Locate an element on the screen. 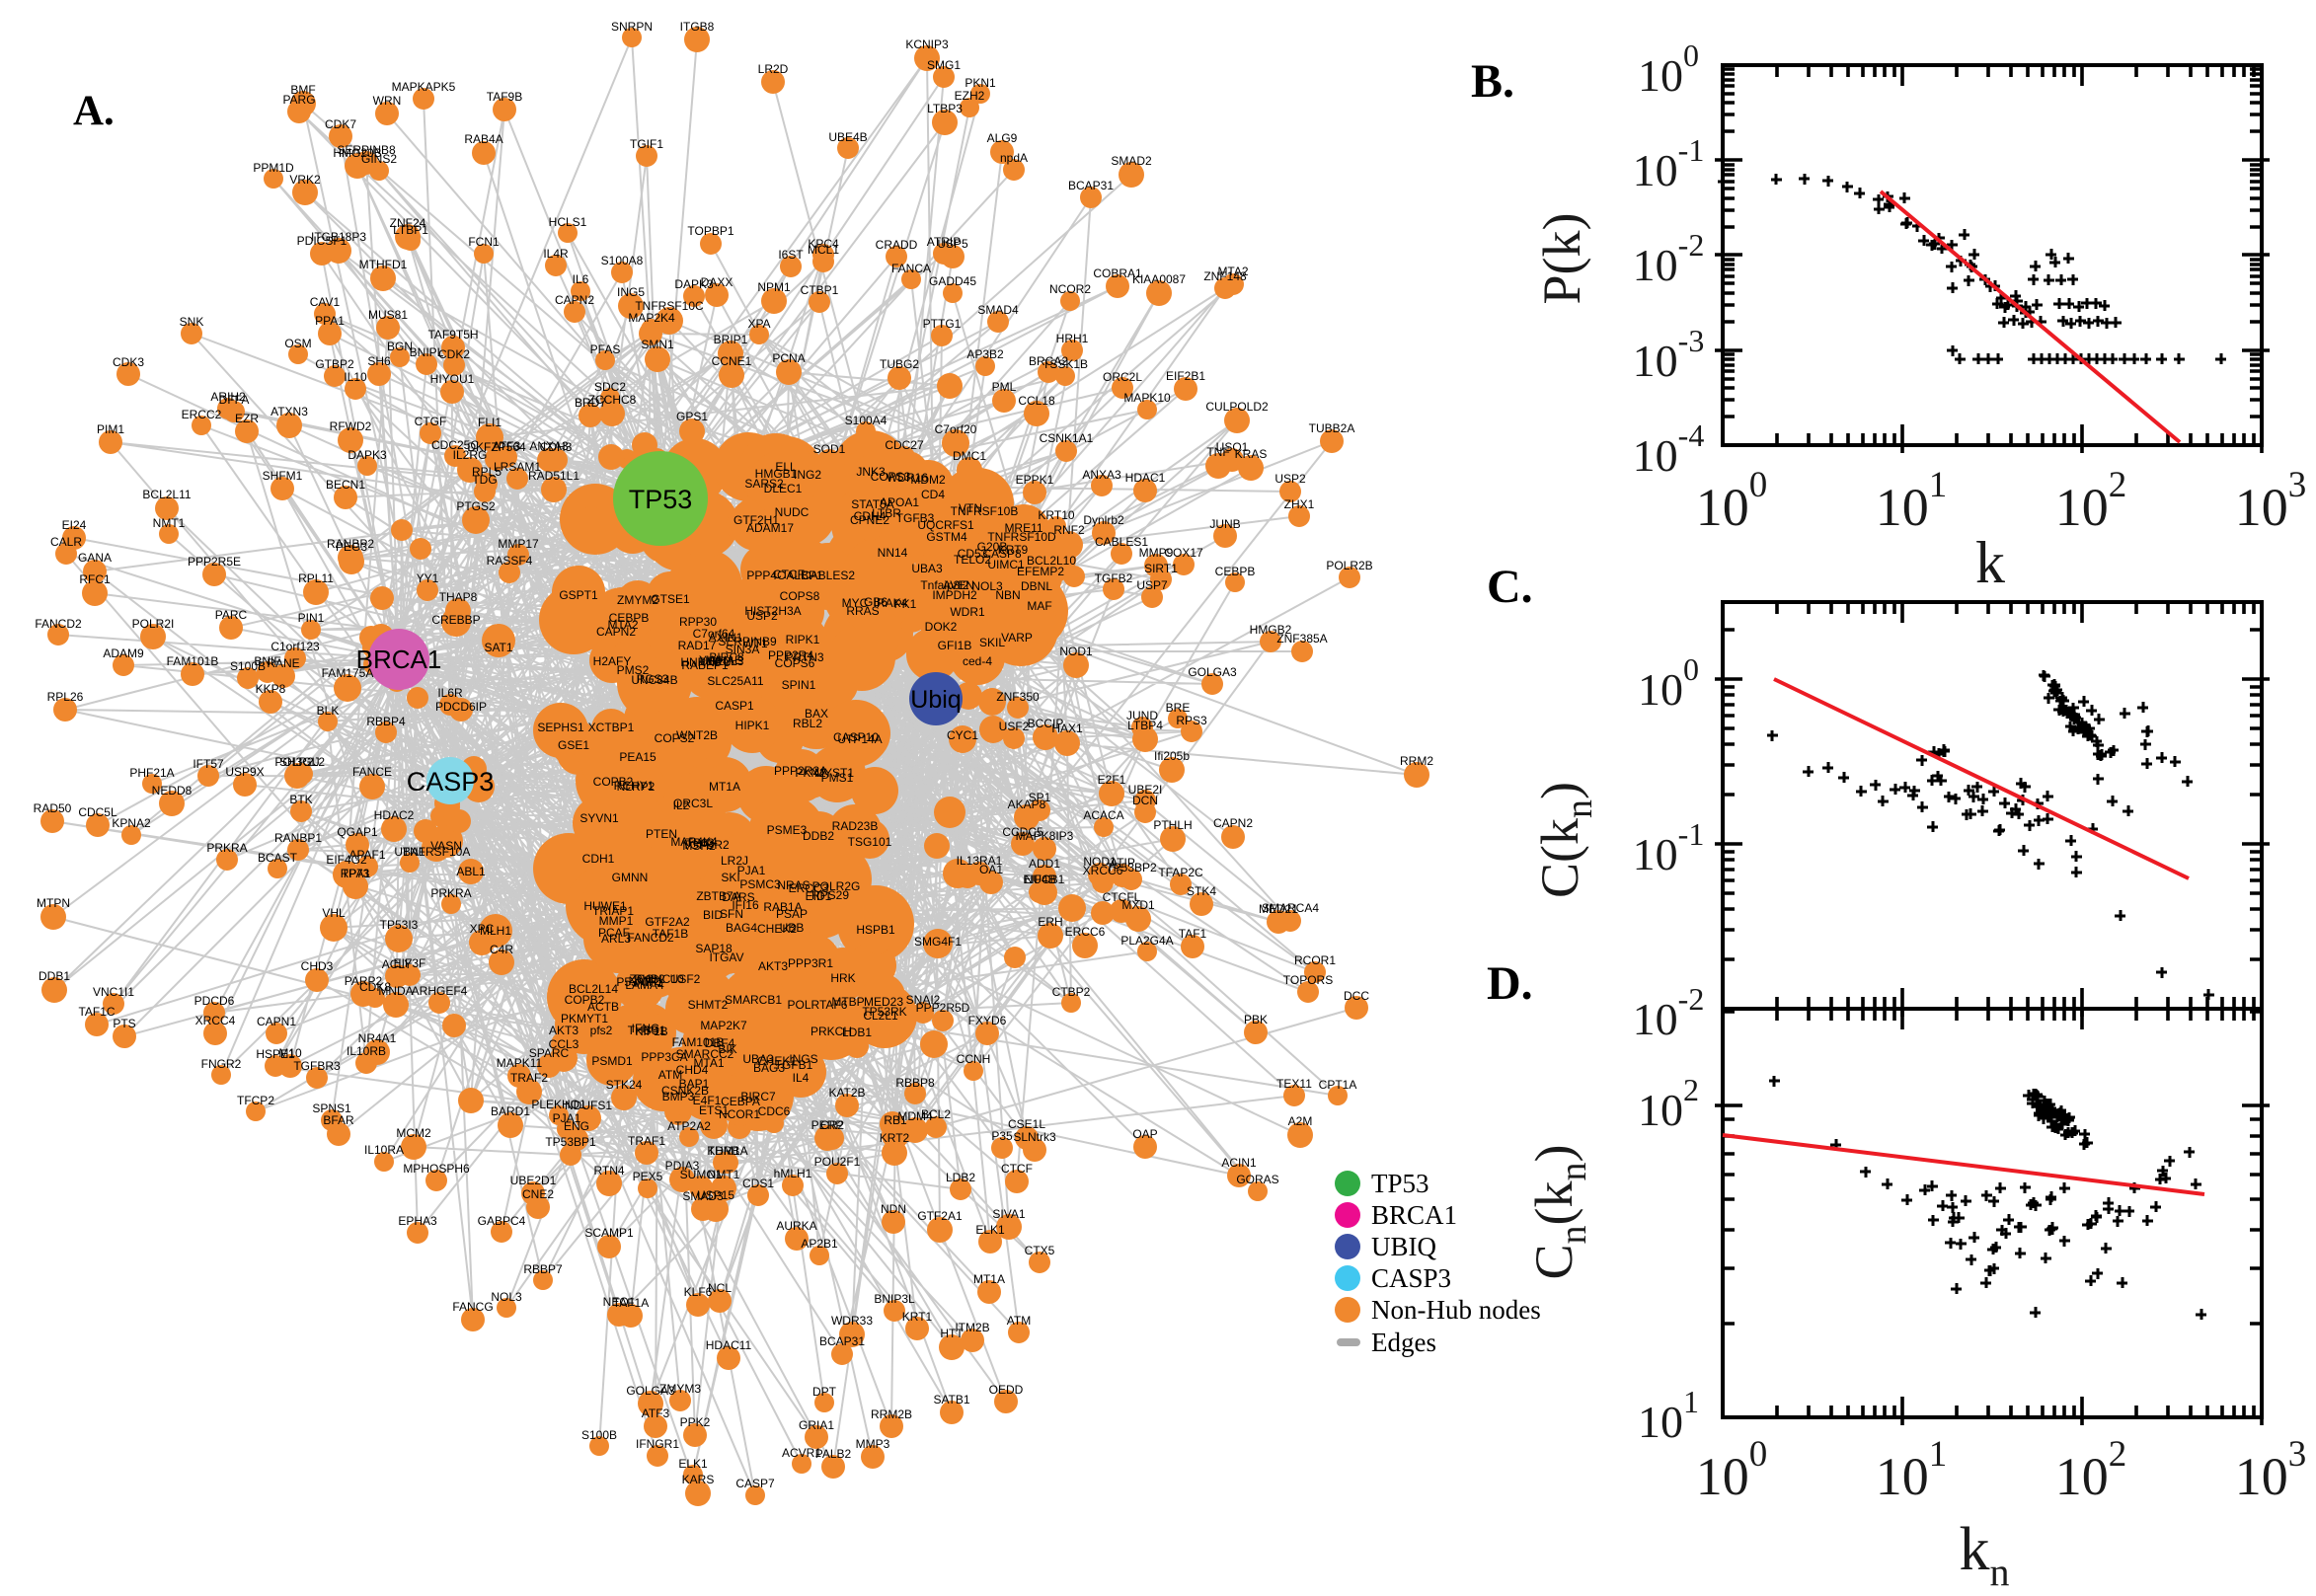 The height and width of the screenshot is (1596, 2316). svg-text: PARC is located at coordinates (231, 615).